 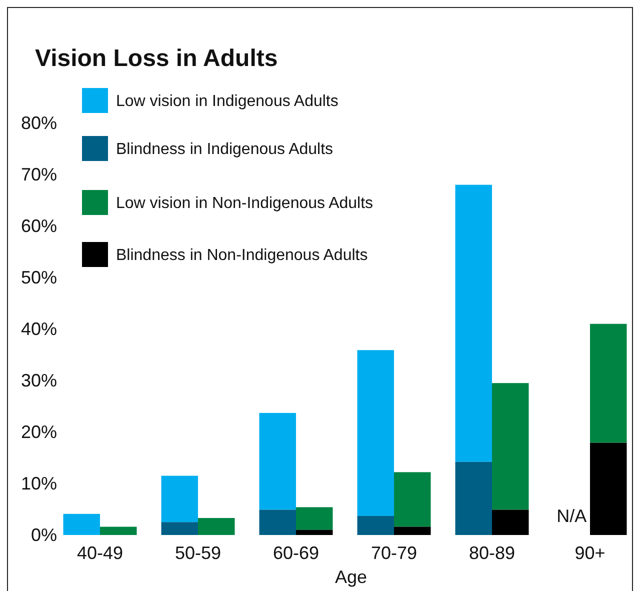 What do you see at coordinates (38, 174) in the screenshot?
I see `y-tick-label: 70%` at bounding box center [38, 174].